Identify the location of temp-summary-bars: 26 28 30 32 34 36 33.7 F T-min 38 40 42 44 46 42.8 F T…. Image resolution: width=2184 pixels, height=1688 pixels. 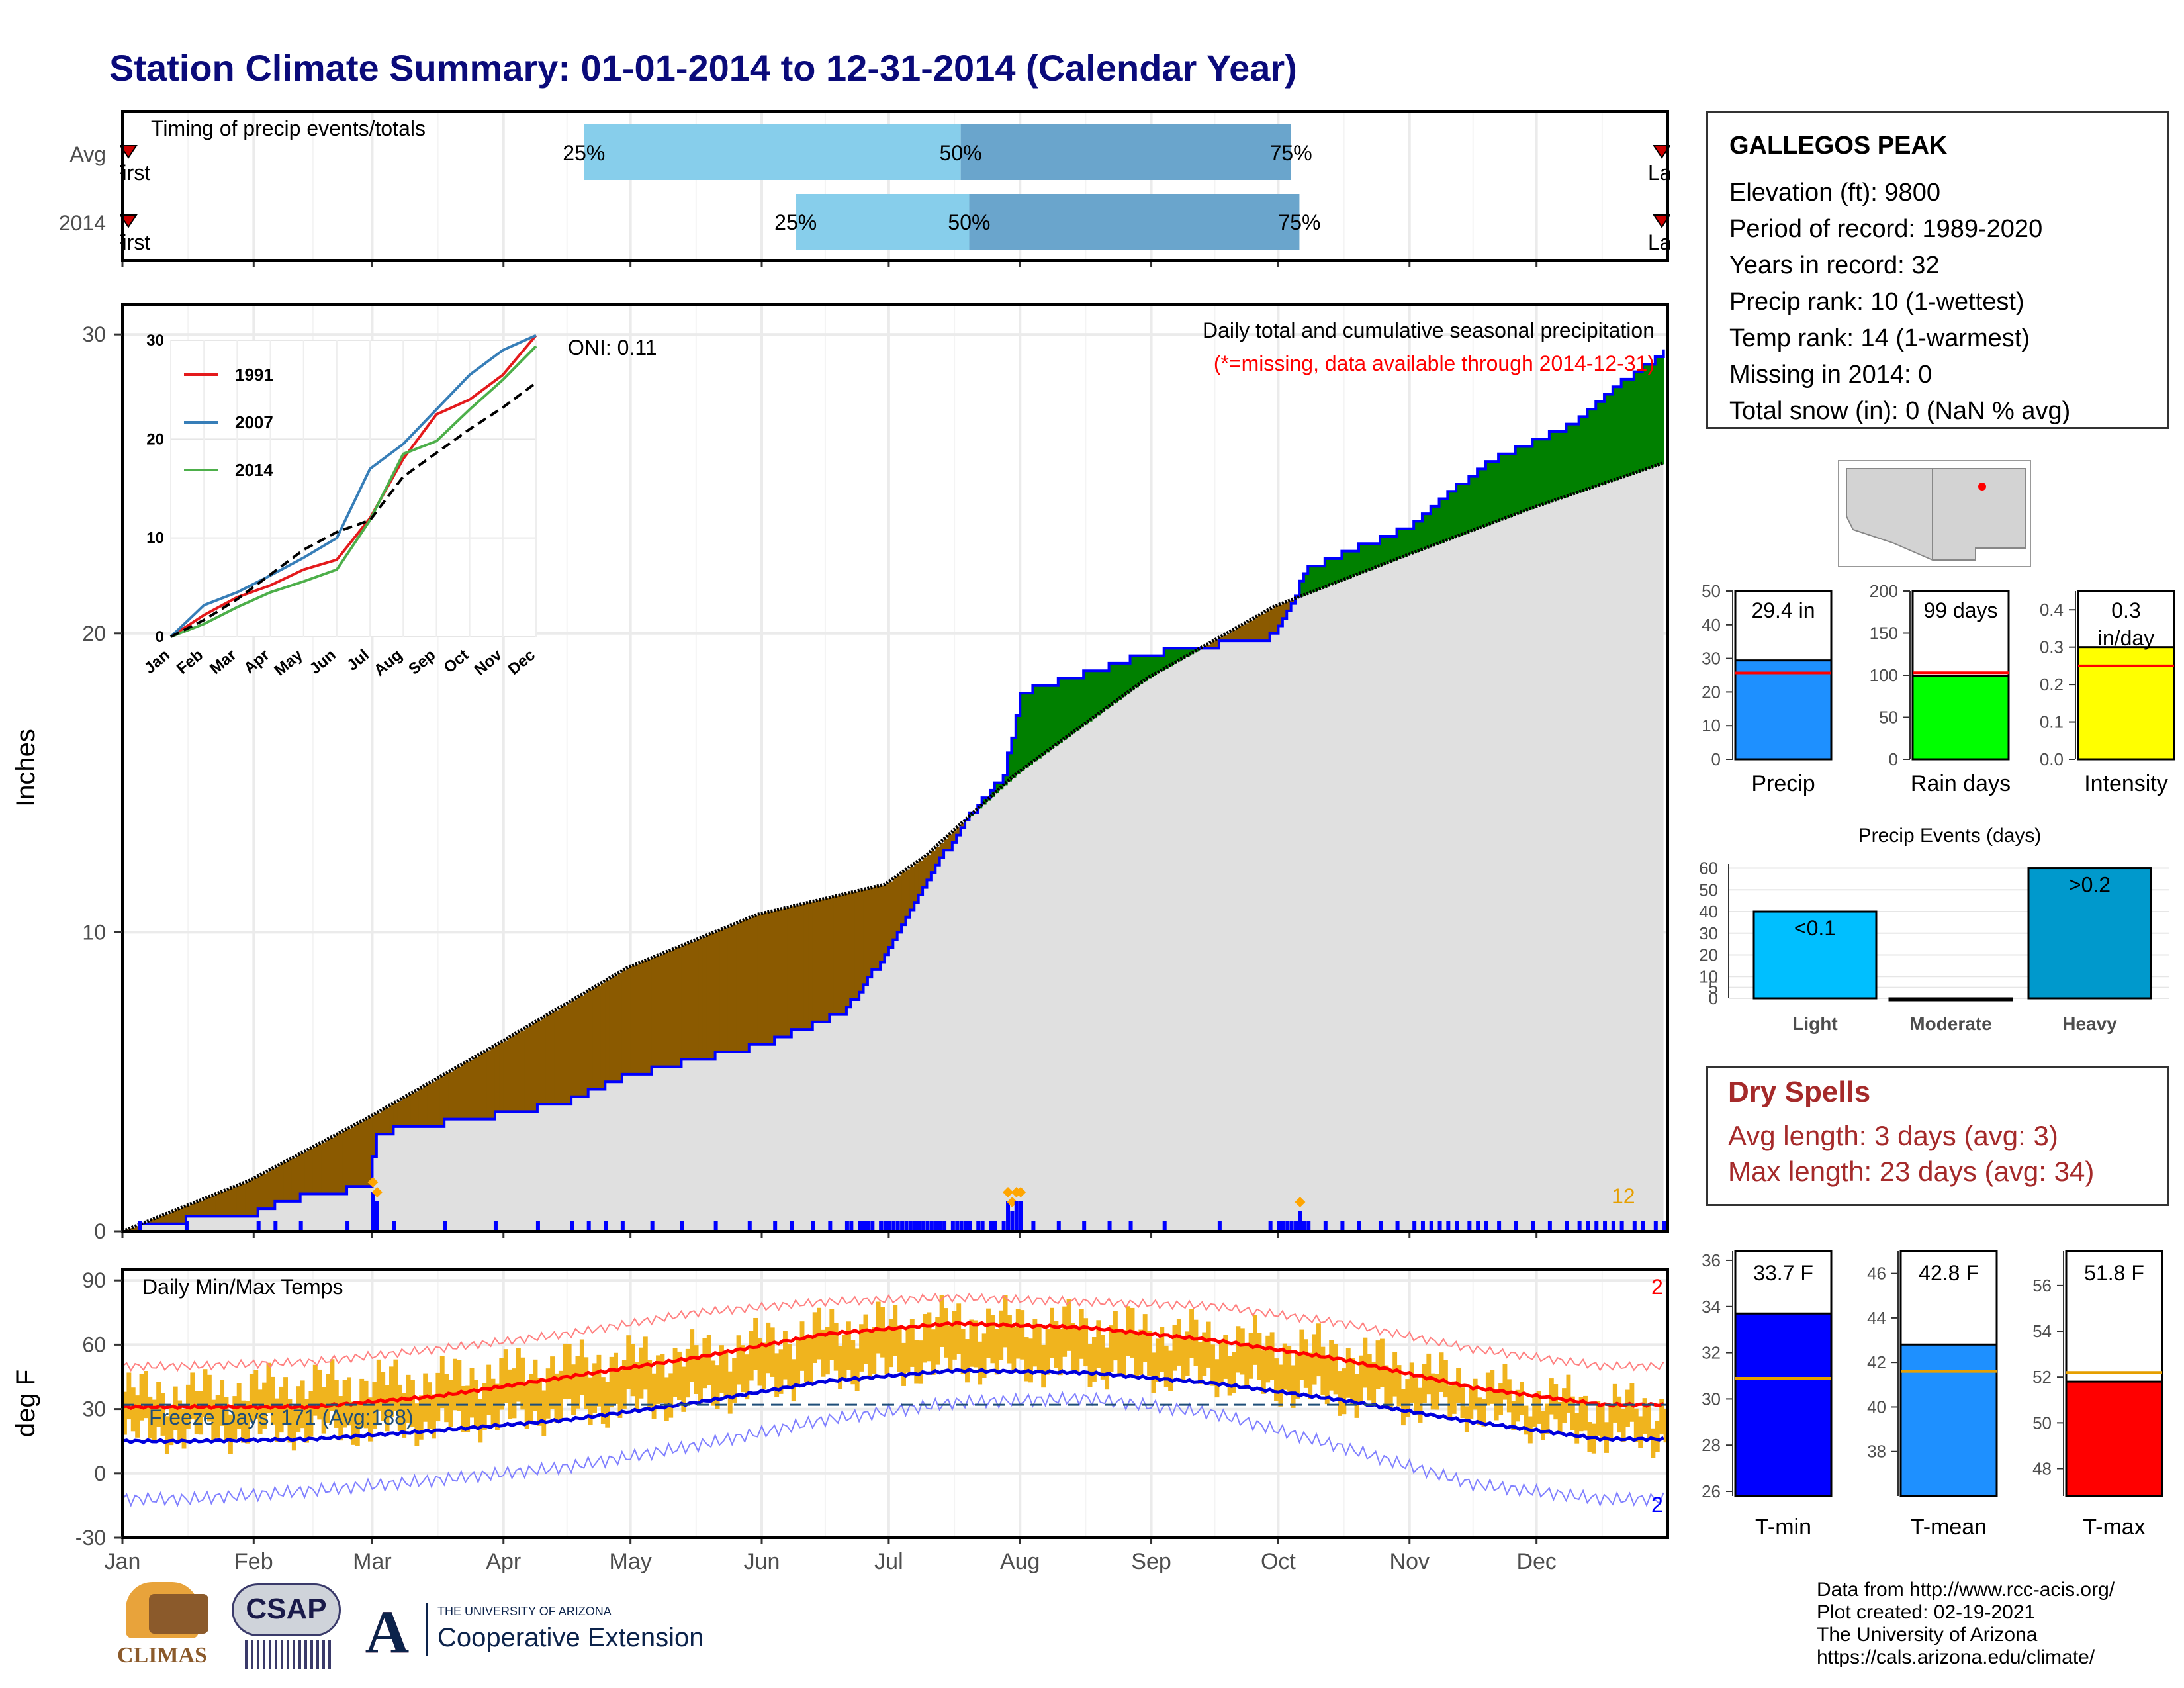
(1932, 1395).